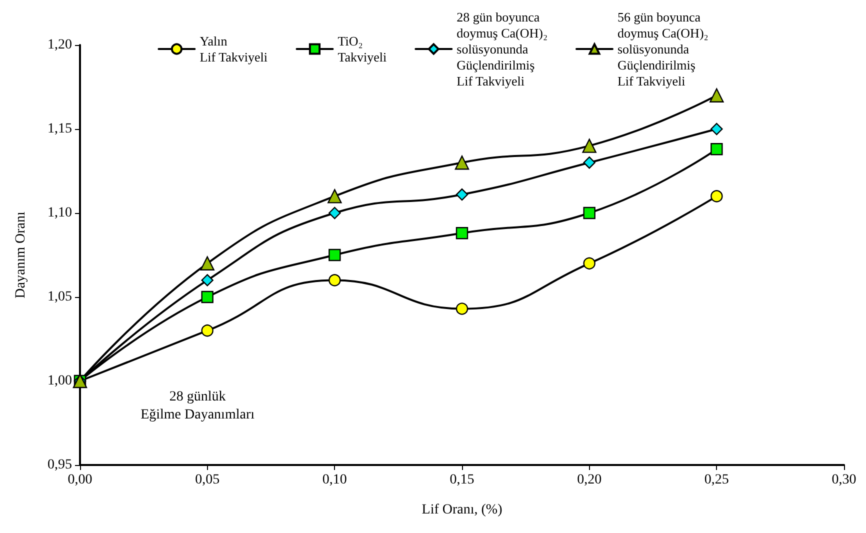  I want to click on y-tick-label: 1,10, so click(60, 213).